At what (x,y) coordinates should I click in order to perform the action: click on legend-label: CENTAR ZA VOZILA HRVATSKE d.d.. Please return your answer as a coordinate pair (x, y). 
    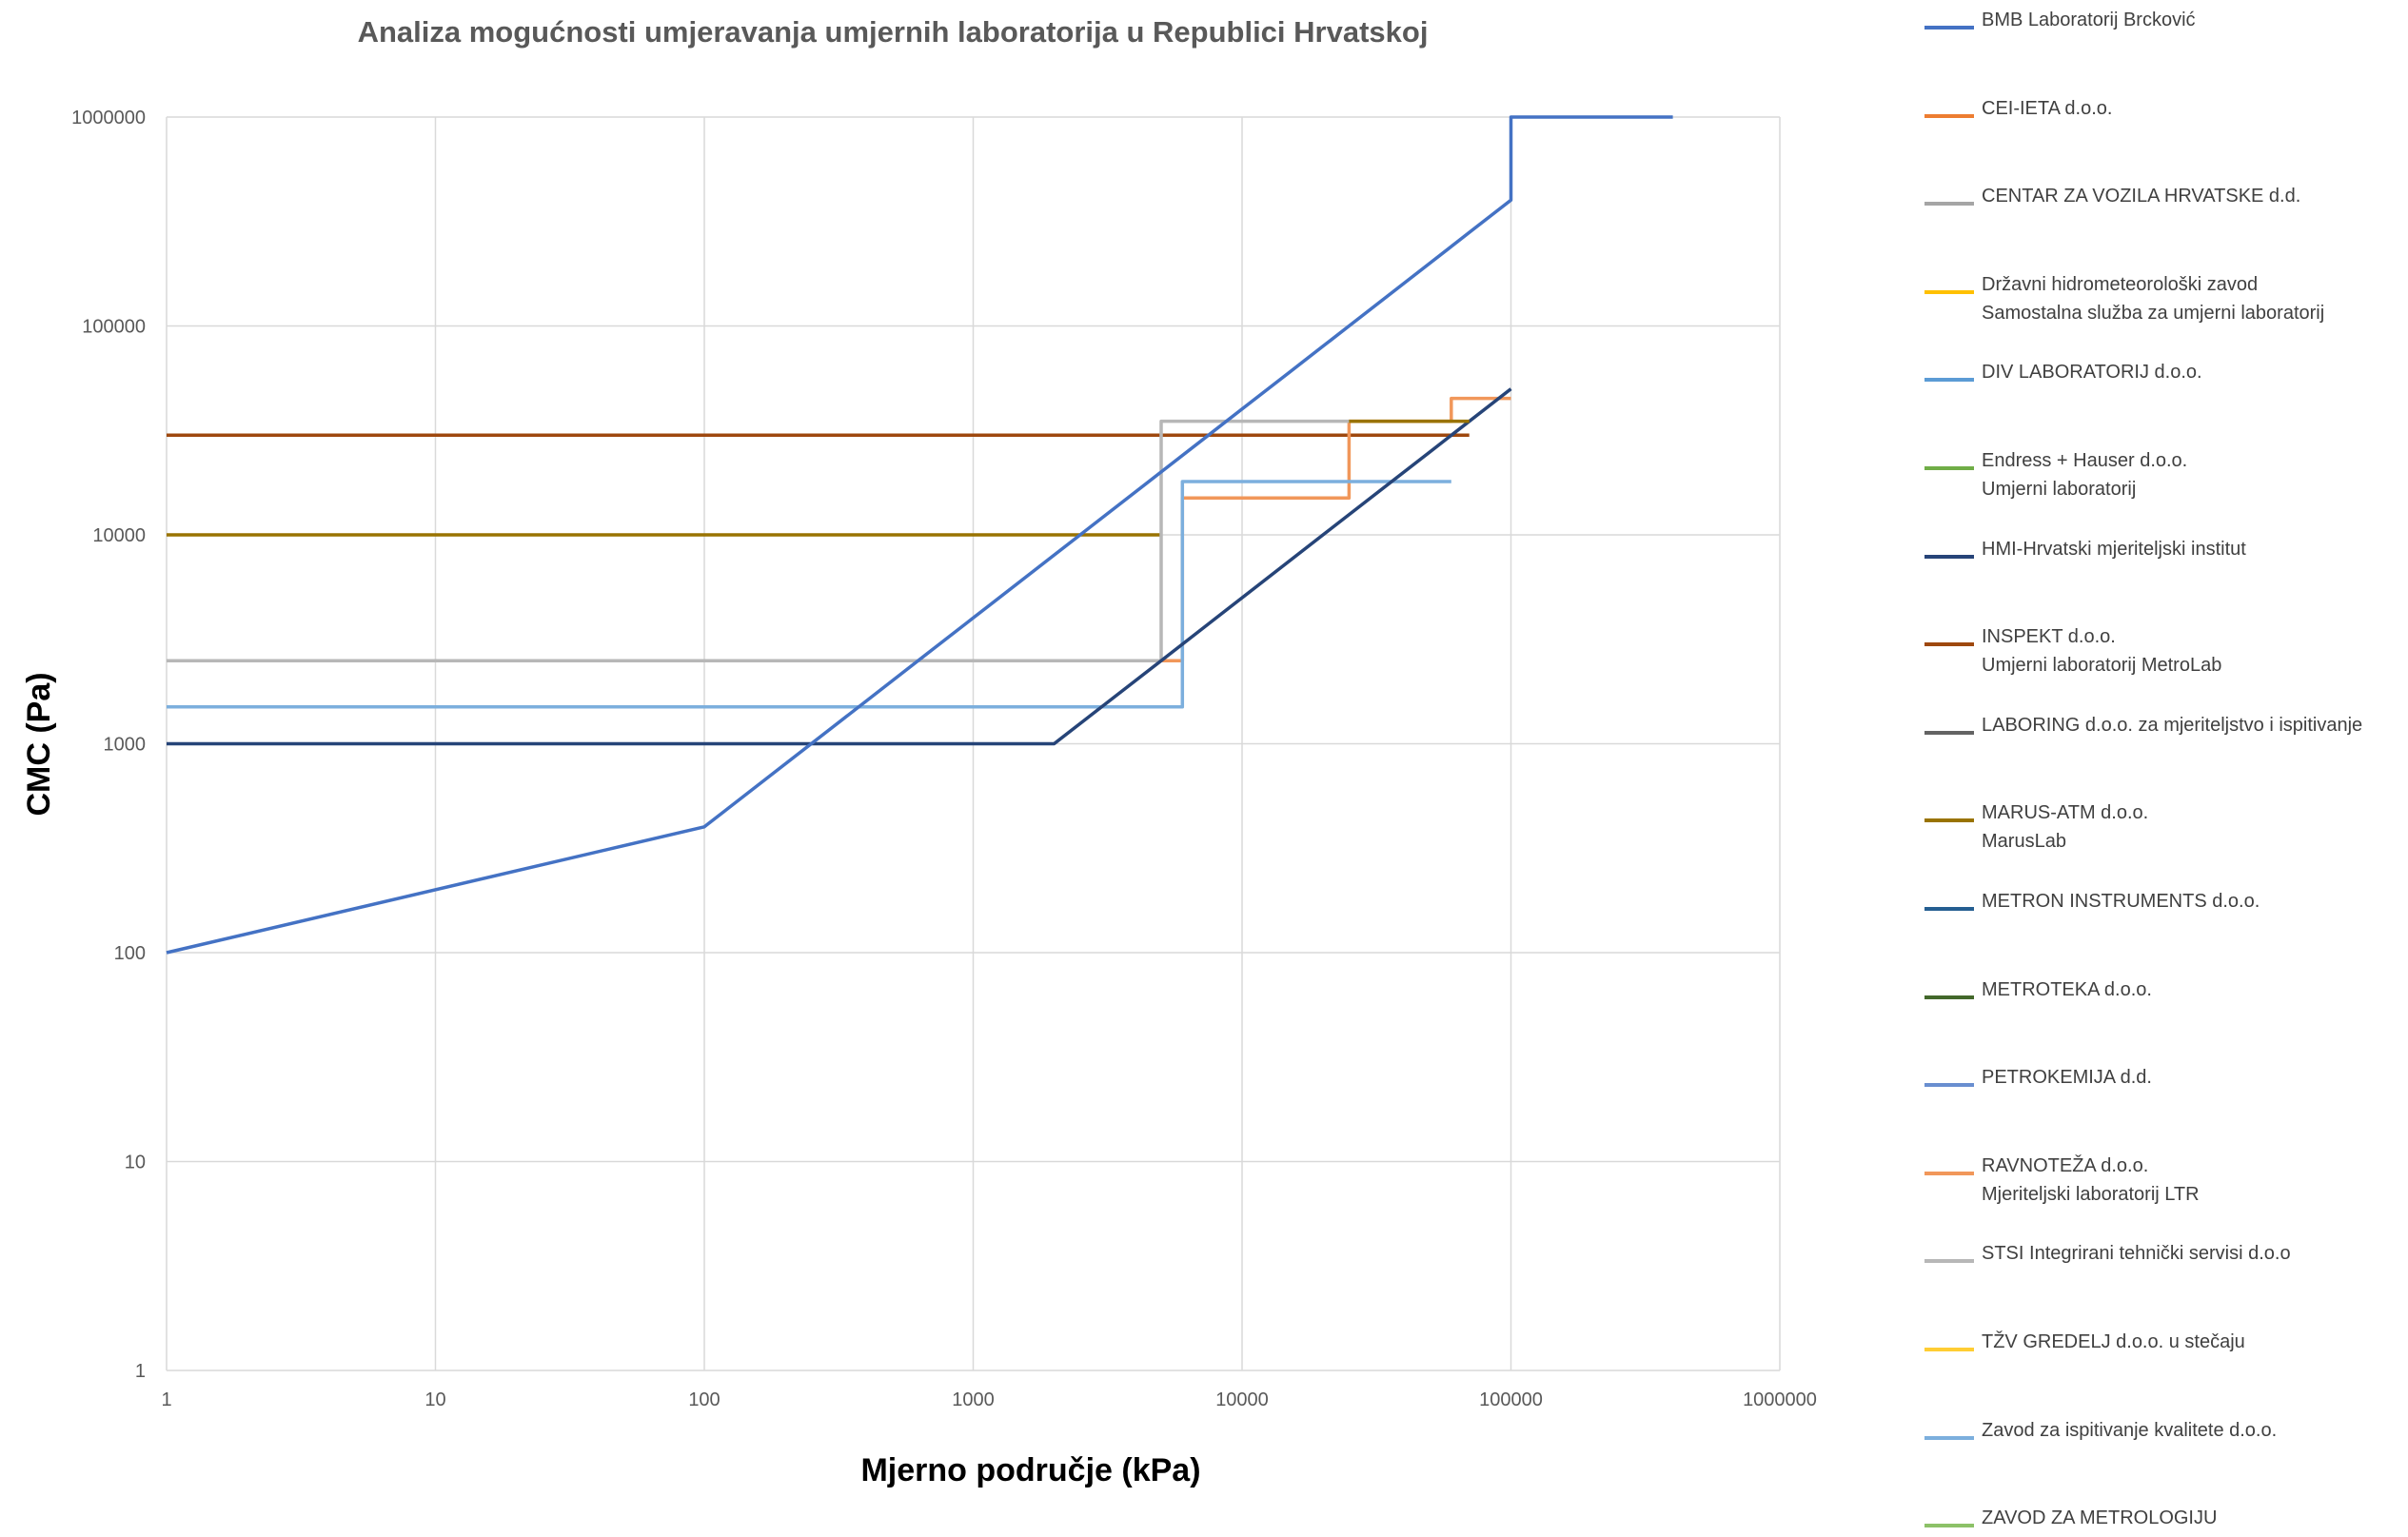
    Looking at the image, I should click on (2141, 196).